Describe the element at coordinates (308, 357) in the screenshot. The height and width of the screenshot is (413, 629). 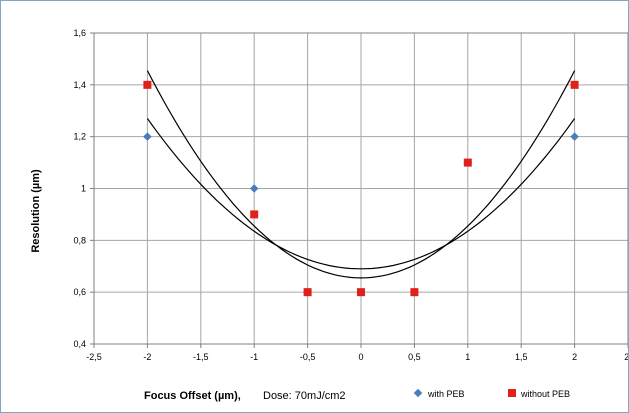
I see `x-tick-label: -0,5` at that location.